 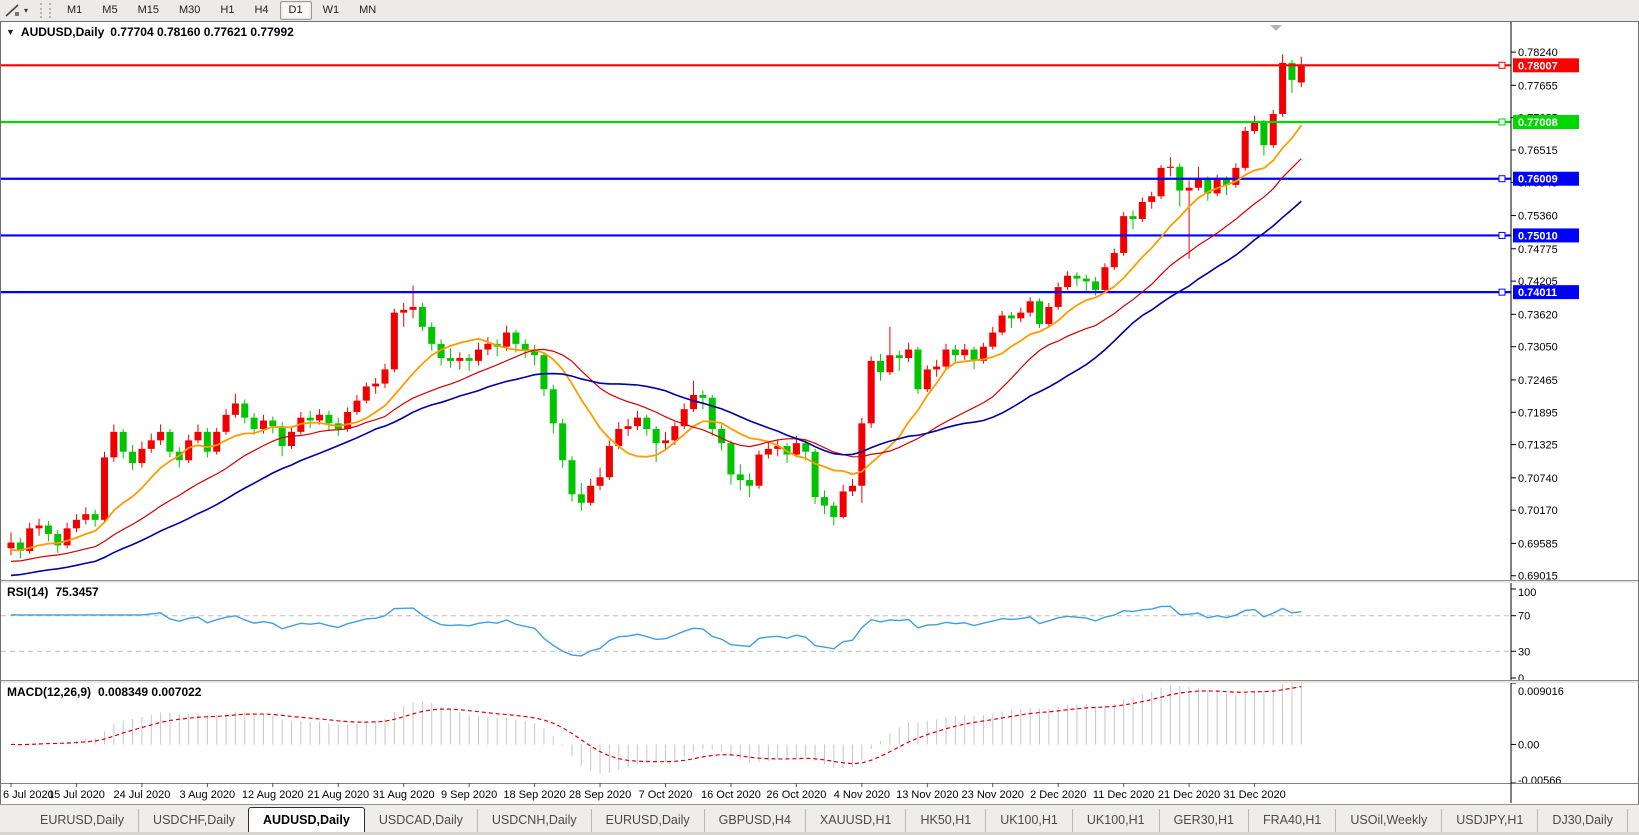 I want to click on macd-tick-label: 0.009016, so click(x=1541, y=692).